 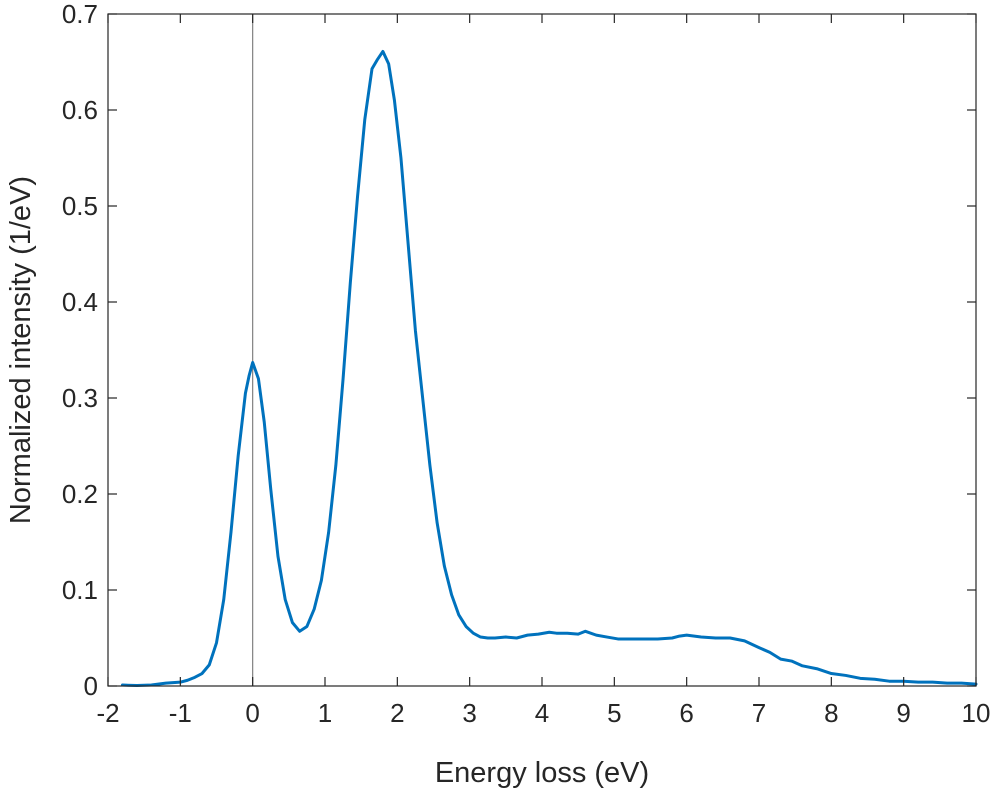 I want to click on y-tick-label: 0, so click(x=91, y=686).